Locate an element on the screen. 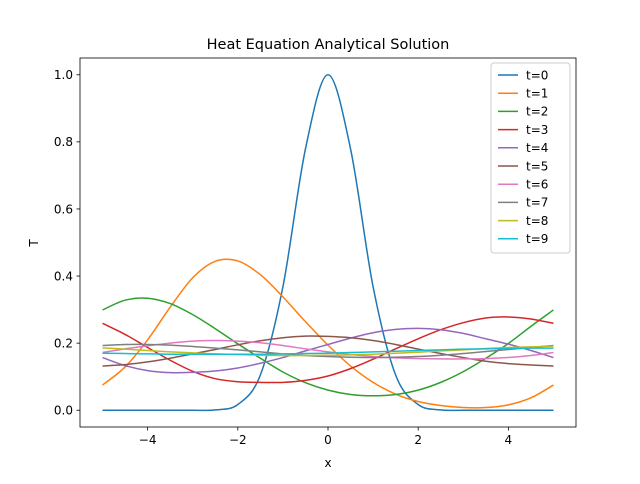  legend-label-6: t=6 is located at coordinates (537, 185).